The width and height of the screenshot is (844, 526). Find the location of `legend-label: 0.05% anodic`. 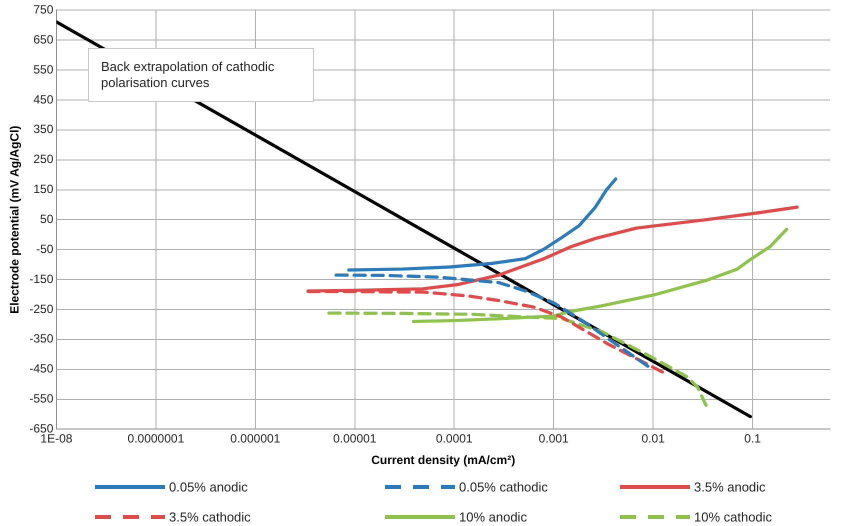

legend-label: 0.05% anodic is located at coordinates (208, 487).